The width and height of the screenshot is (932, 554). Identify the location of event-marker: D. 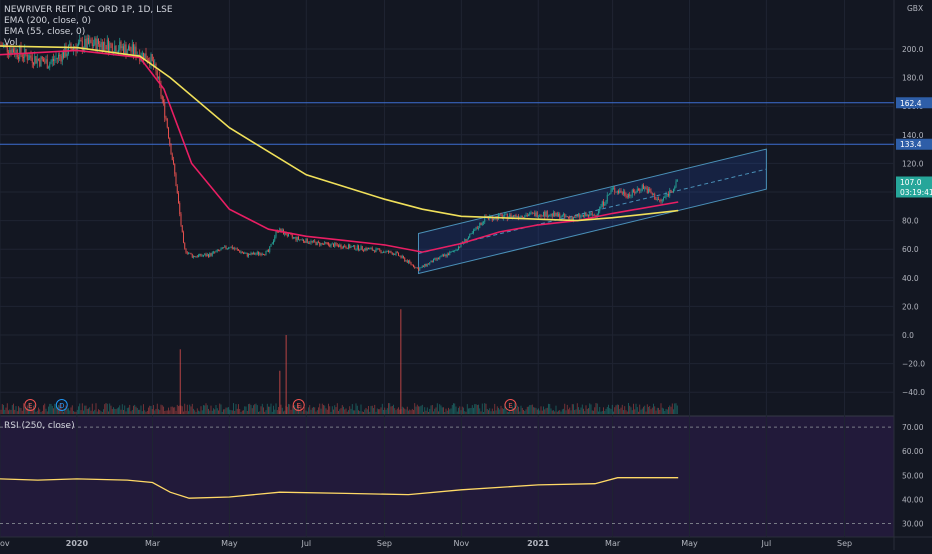
(61, 405).